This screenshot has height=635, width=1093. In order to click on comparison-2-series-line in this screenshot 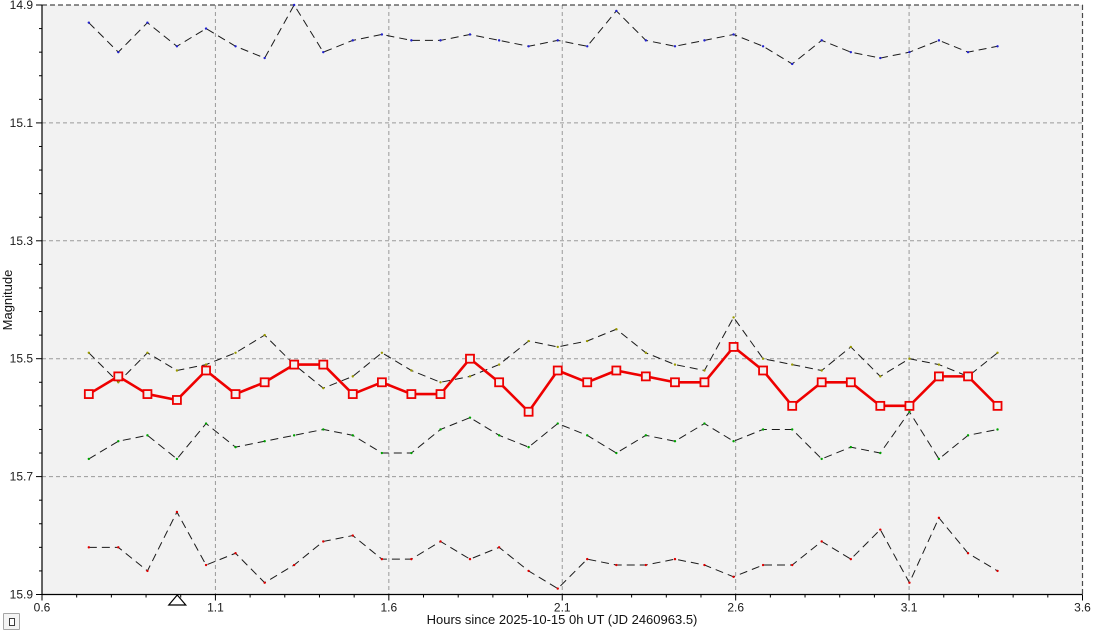, I will do `click(543, 352)`.